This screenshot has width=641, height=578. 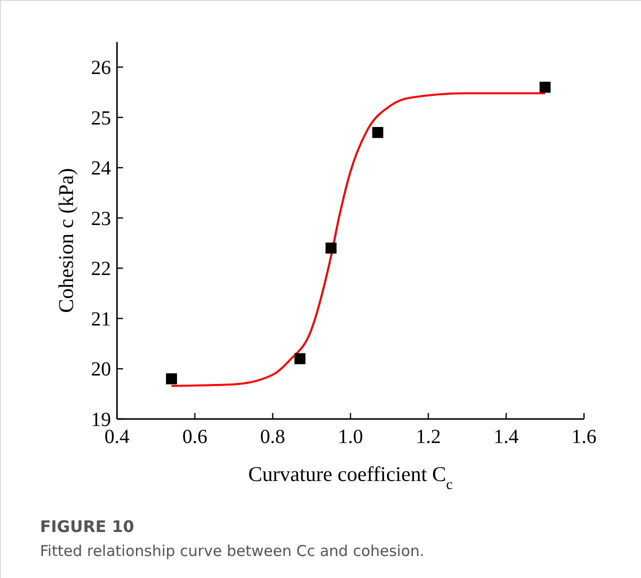 I want to click on y-tick-label: 25, so click(x=101, y=118).